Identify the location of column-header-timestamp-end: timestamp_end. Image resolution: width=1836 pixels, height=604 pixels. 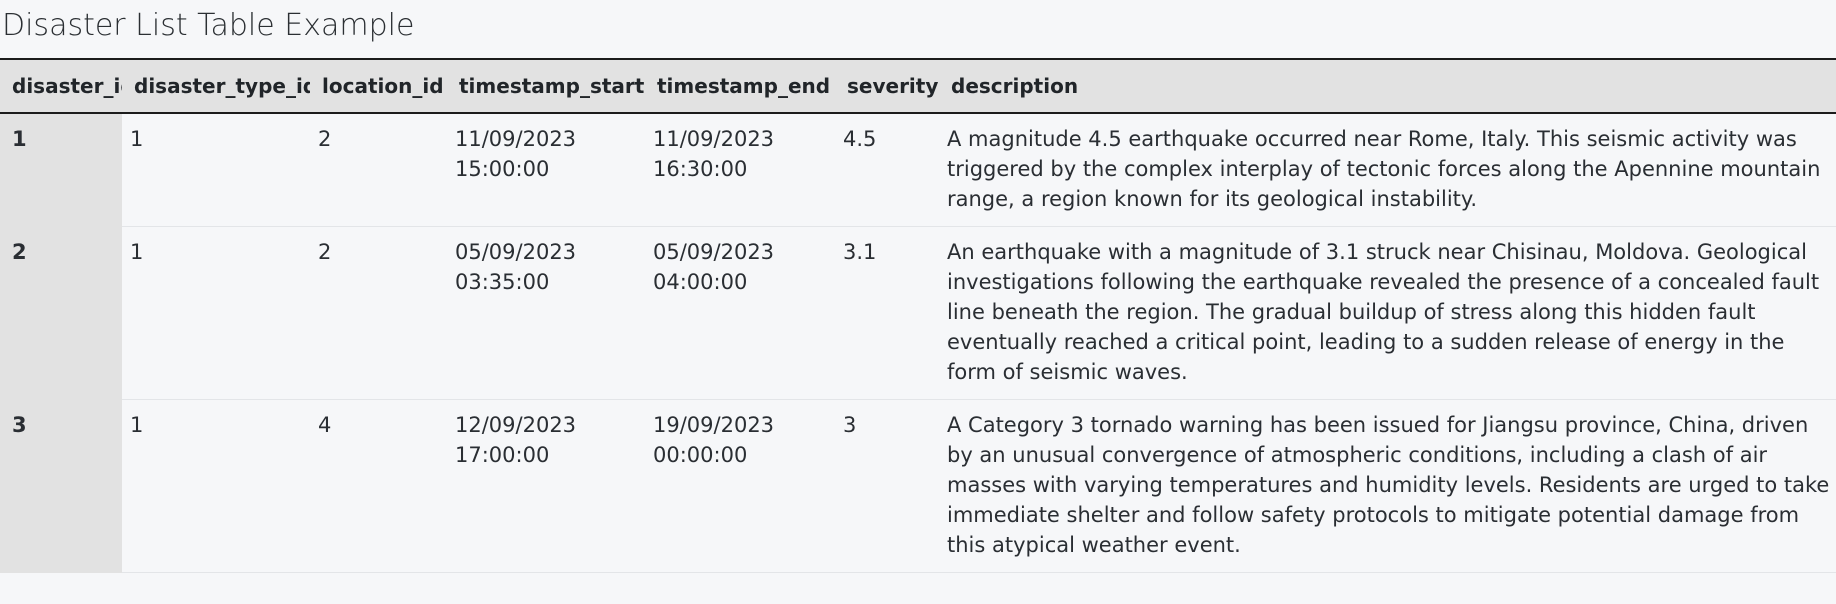
(744, 86).